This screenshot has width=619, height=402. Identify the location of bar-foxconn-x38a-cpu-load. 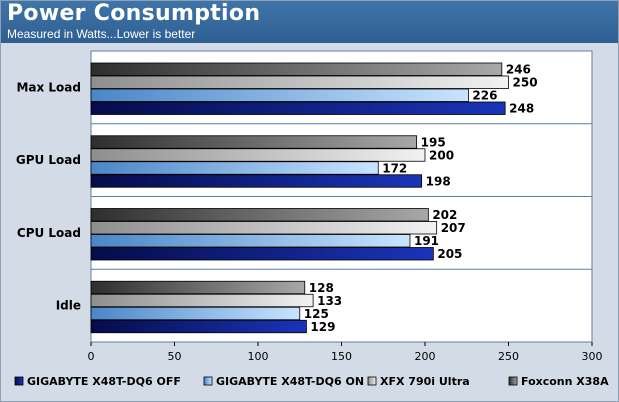
(259, 215).